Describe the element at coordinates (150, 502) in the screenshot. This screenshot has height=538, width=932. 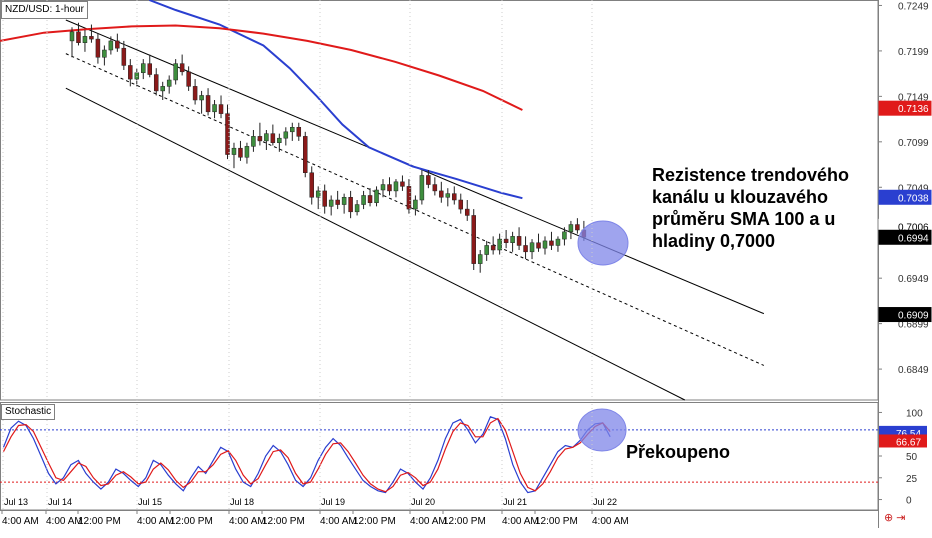
I see `date-label-2: Jul 15` at that location.